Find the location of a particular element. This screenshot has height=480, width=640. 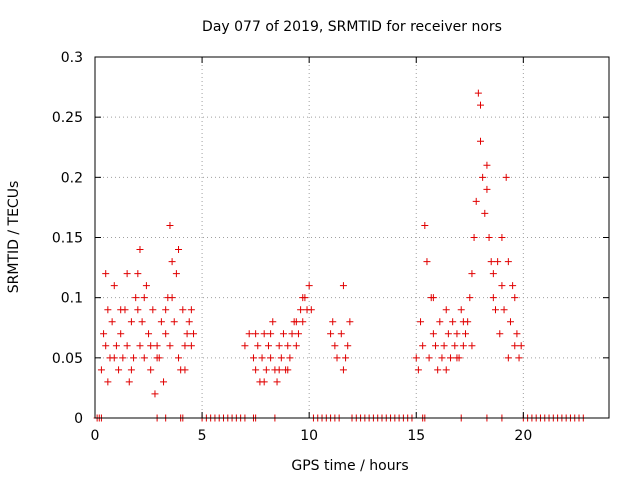

x-tick-label: 20 is located at coordinates (523, 436).